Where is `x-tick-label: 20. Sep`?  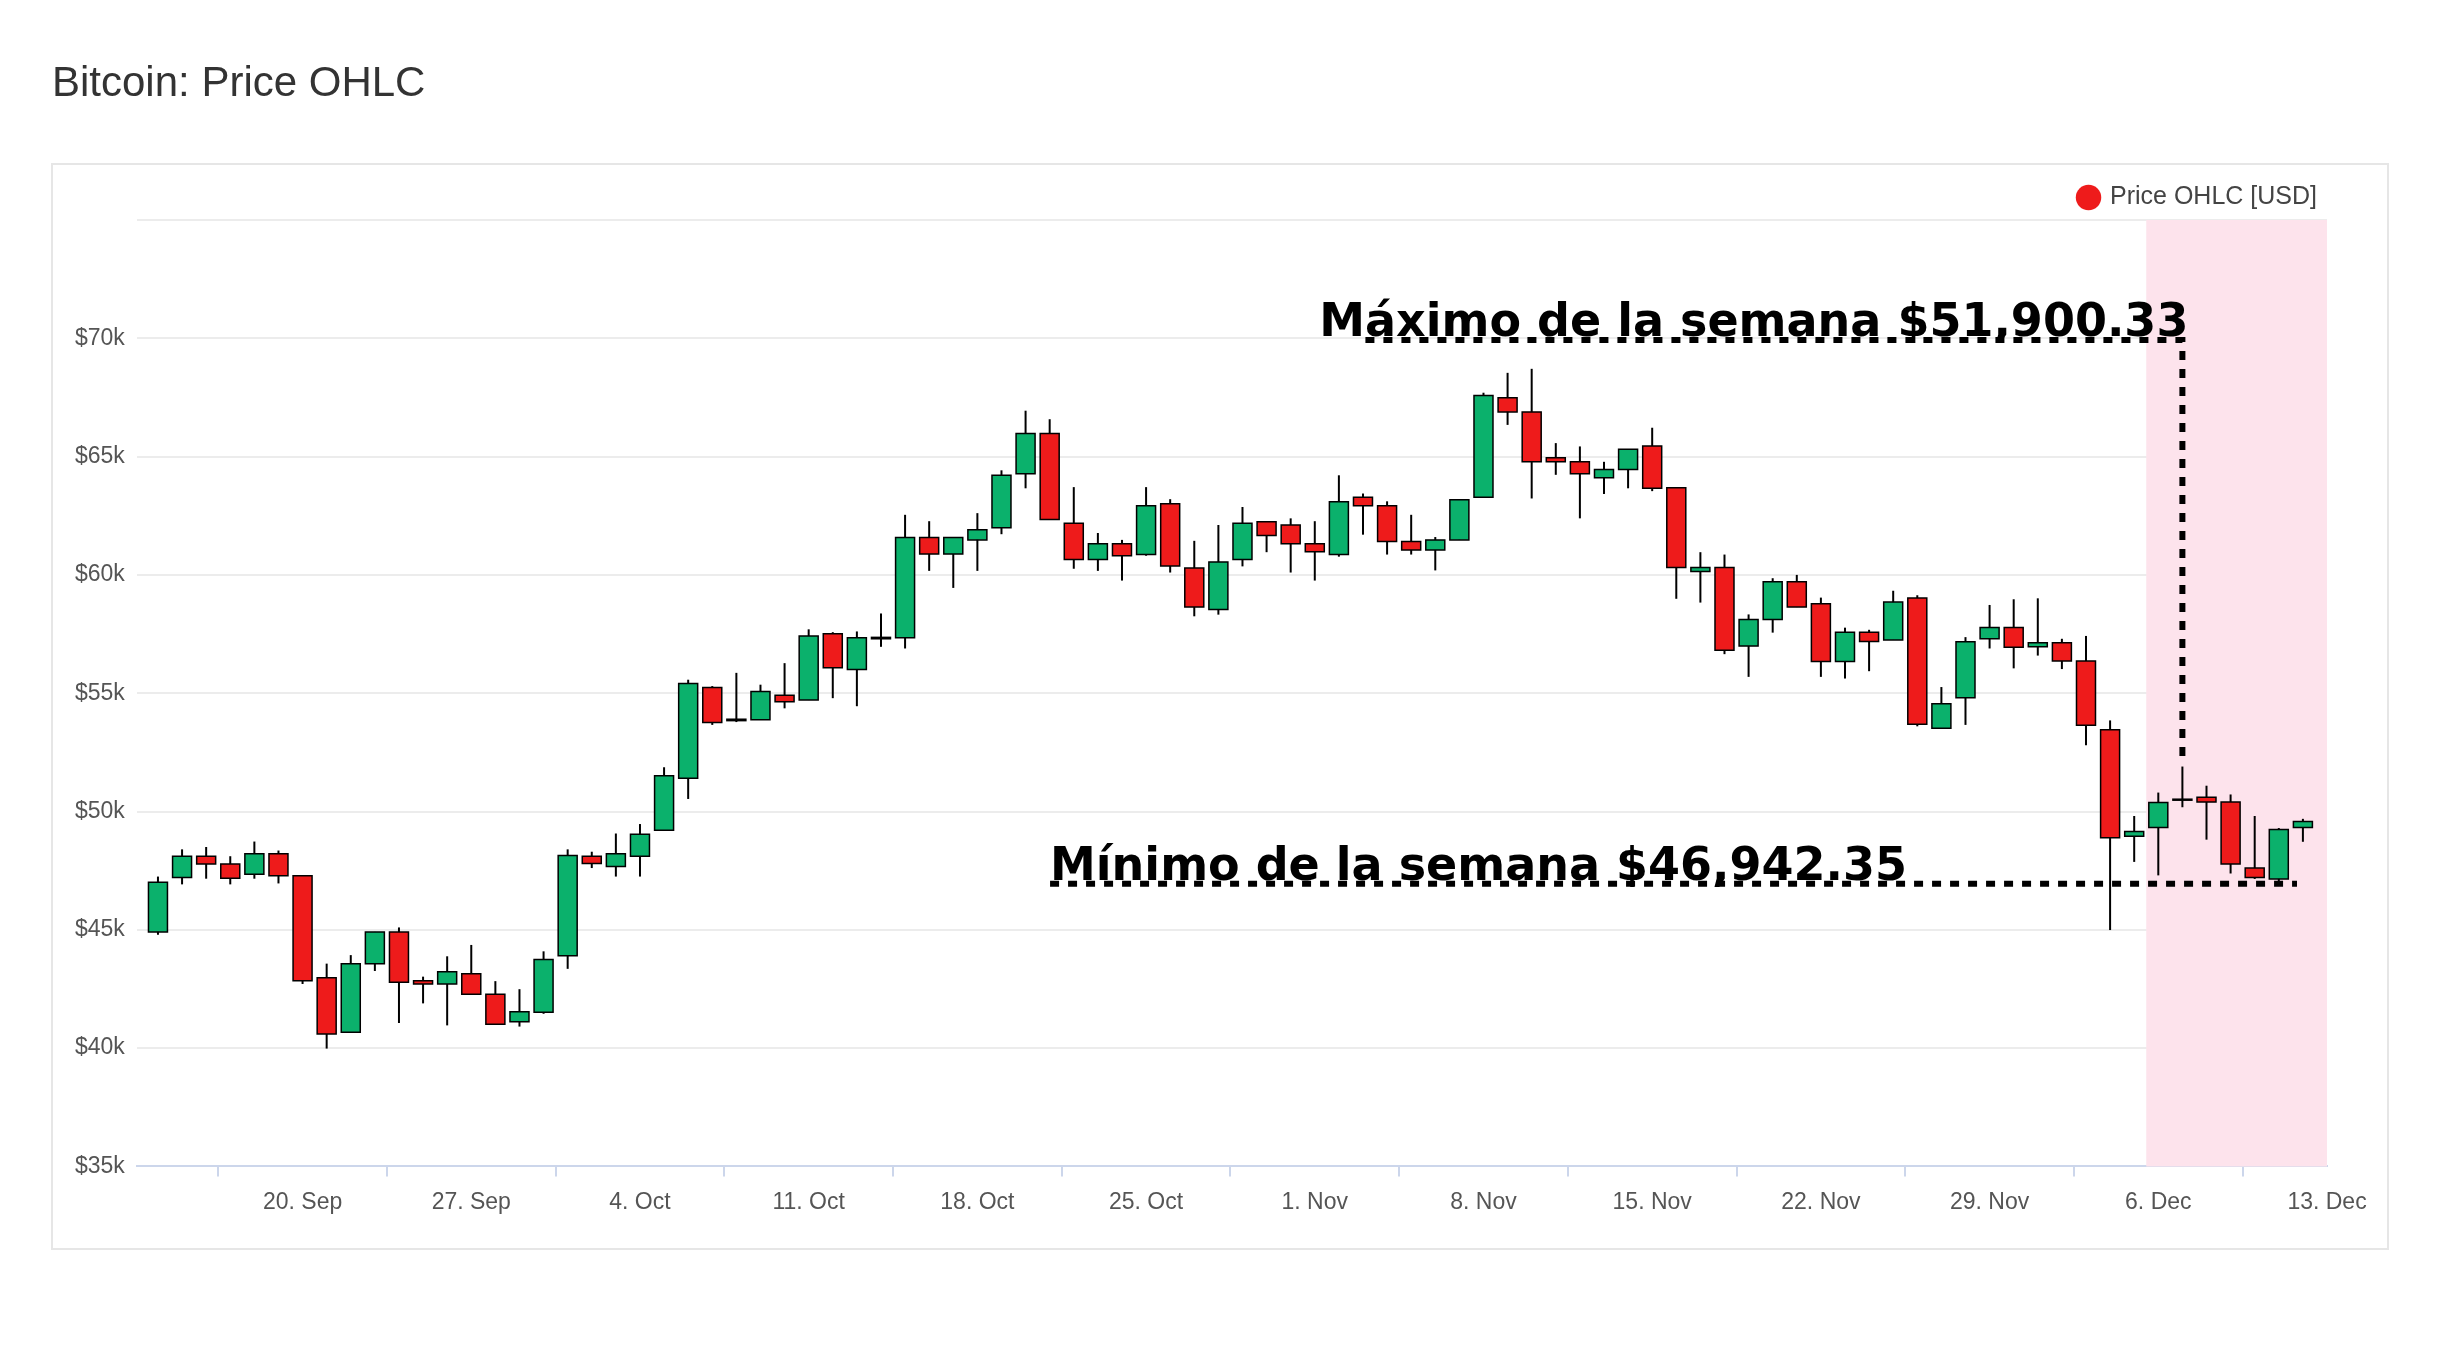 x-tick-label: 20. Sep is located at coordinates (302, 1200).